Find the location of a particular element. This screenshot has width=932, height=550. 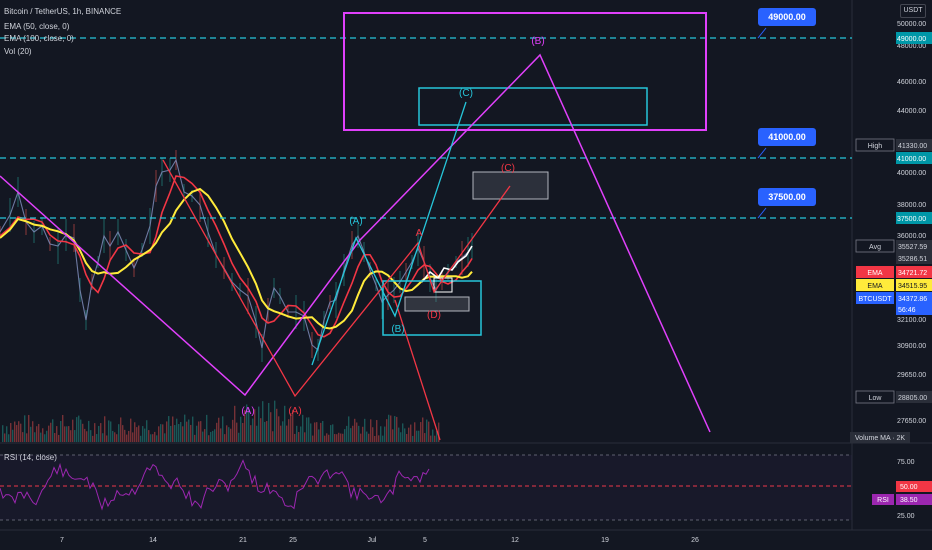

price-tag-name: EMA is located at coordinates (875, 286).